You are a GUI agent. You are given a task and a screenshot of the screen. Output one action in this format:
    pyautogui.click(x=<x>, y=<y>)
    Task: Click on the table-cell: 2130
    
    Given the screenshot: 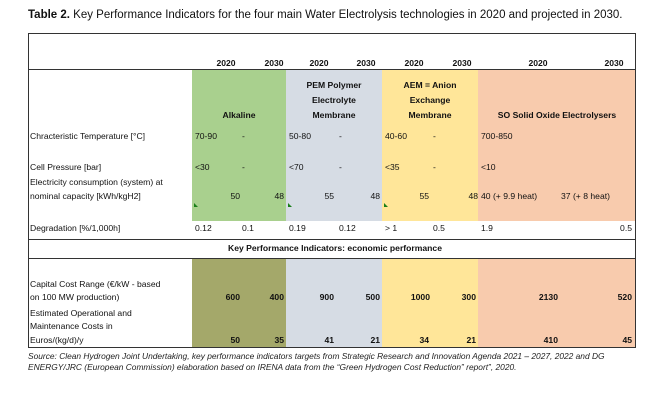 What is the action you would take?
    pyautogui.click(x=548, y=297)
    